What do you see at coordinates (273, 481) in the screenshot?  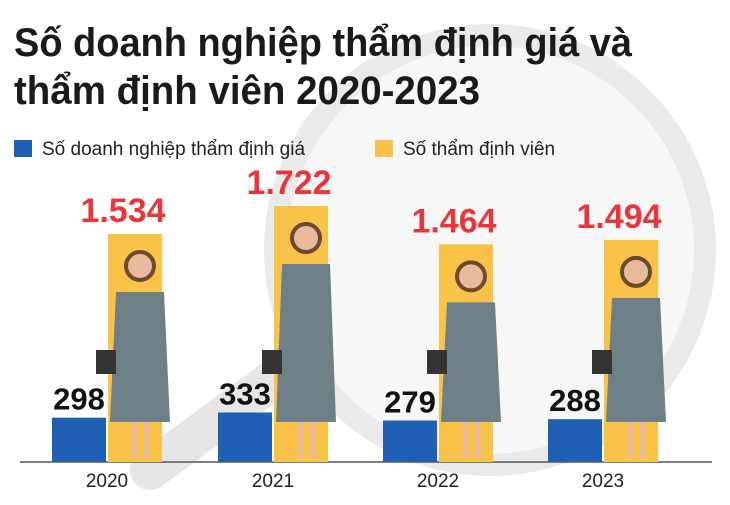 I see `x-tick-label: 2021` at bounding box center [273, 481].